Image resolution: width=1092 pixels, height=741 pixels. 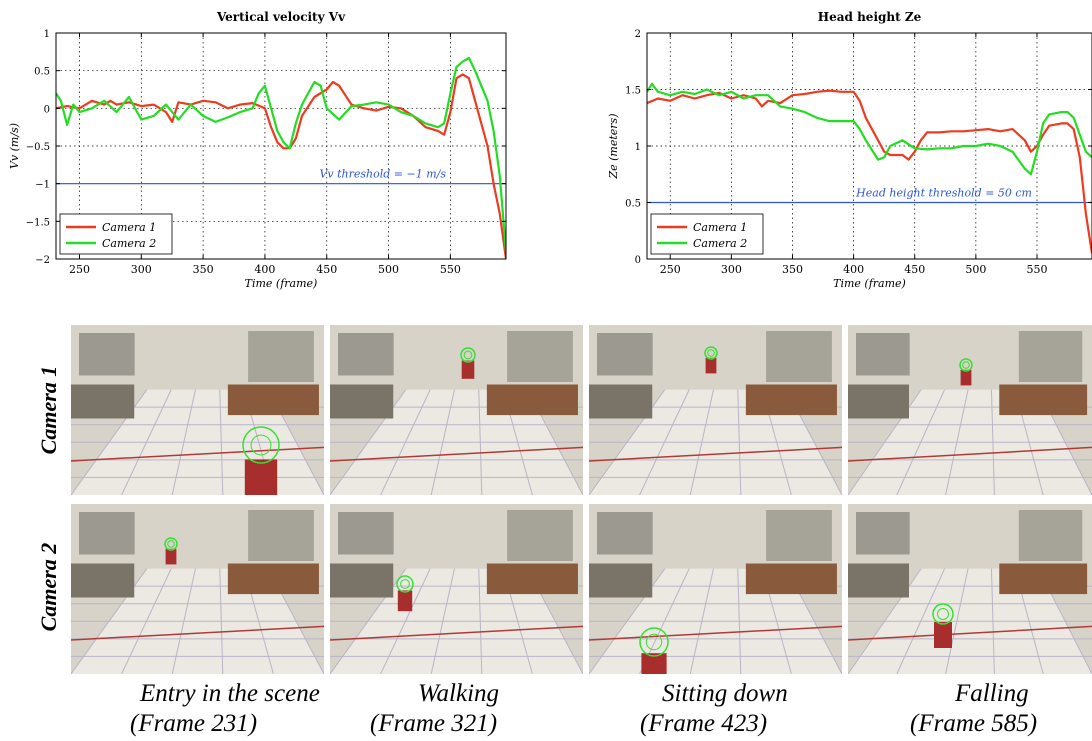 What do you see at coordinates (14, 146) in the screenshot?
I see `y-axis-label: Vv (m/s)` at bounding box center [14, 146].